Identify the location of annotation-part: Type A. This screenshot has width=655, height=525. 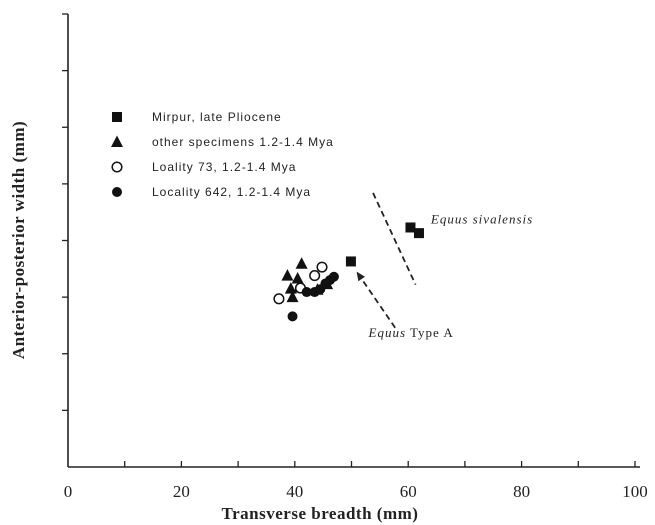
(430, 332).